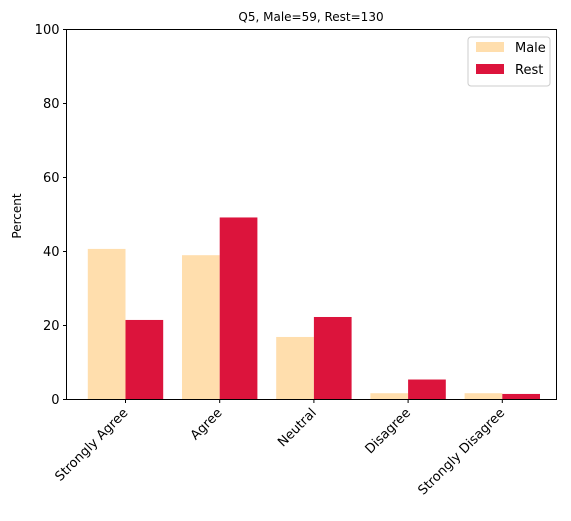 Image resolution: width=571 pixels, height=521 pixels. What do you see at coordinates (297, 428) in the screenshot?
I see `x-tick-label-neutral: Neutral` at bounding box center [297, 428].